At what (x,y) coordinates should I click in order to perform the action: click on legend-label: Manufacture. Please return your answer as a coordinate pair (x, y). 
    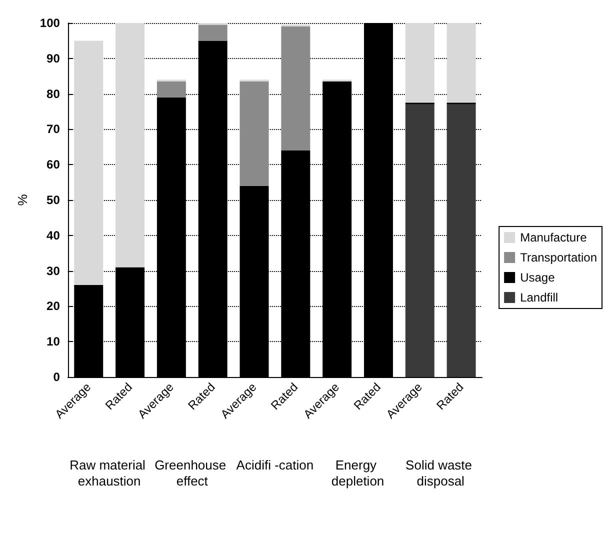
    Looking at the image, I should click on (554, 237).